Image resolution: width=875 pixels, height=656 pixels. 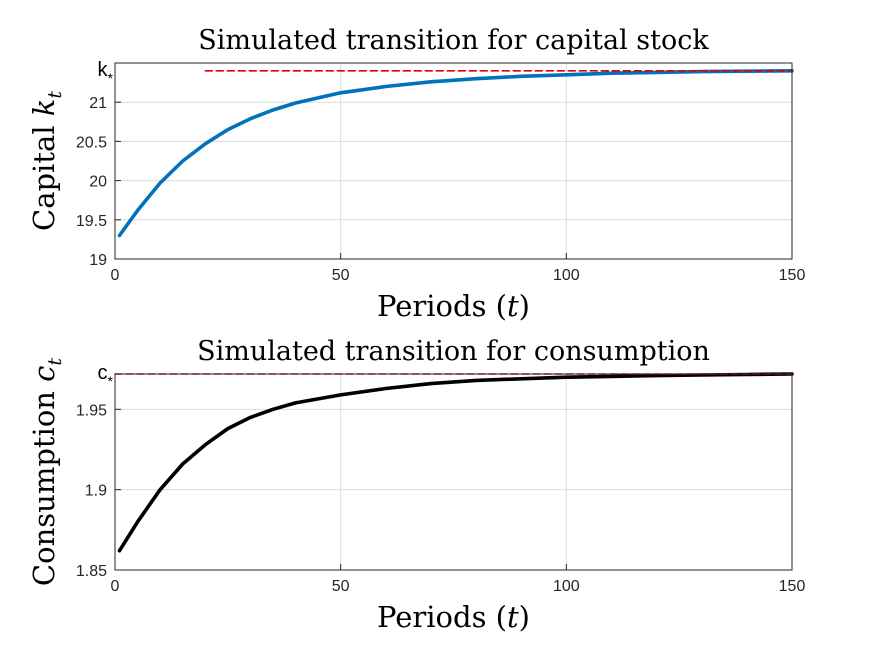 What do you see at coordinates (106, 375) in the screenshot?
I see `steady-state-label: c*` at bounding box center [106, 375].